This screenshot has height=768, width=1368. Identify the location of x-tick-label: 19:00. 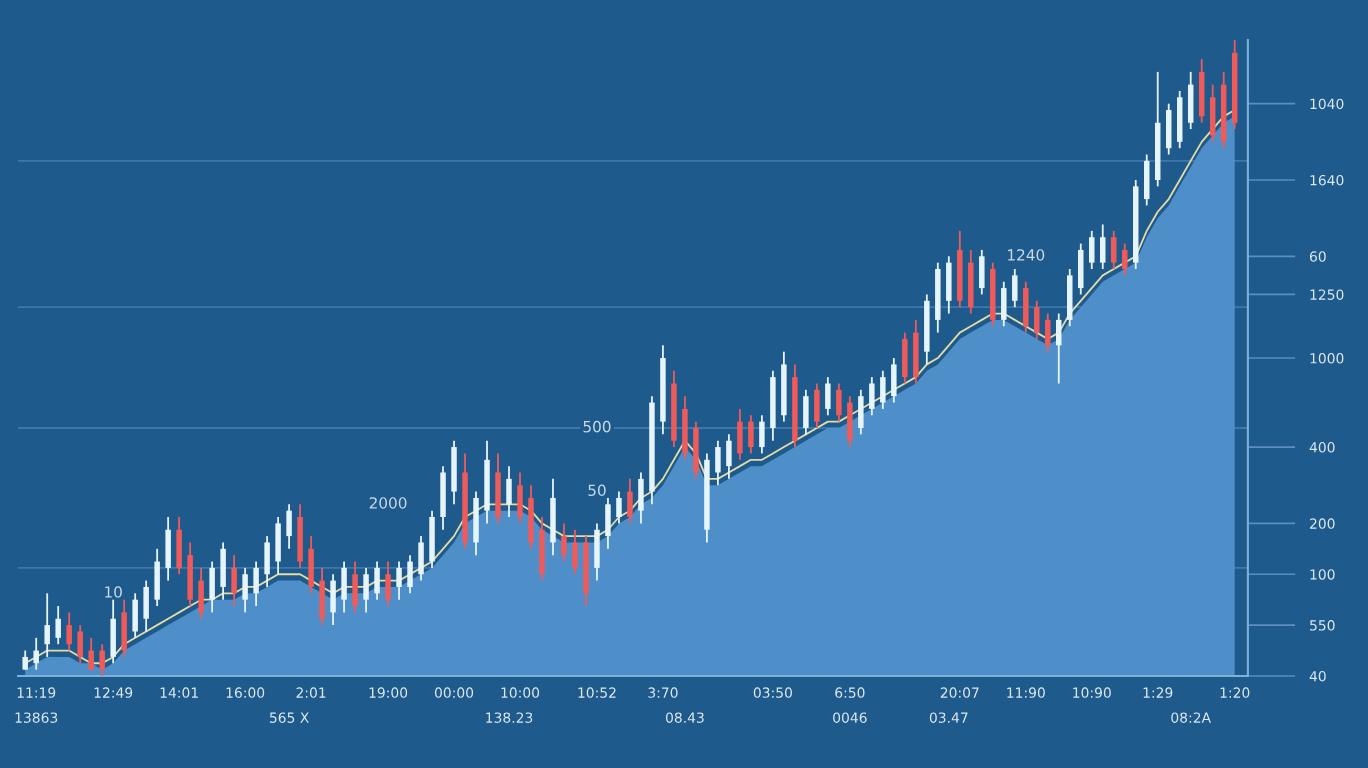
(388, 692).